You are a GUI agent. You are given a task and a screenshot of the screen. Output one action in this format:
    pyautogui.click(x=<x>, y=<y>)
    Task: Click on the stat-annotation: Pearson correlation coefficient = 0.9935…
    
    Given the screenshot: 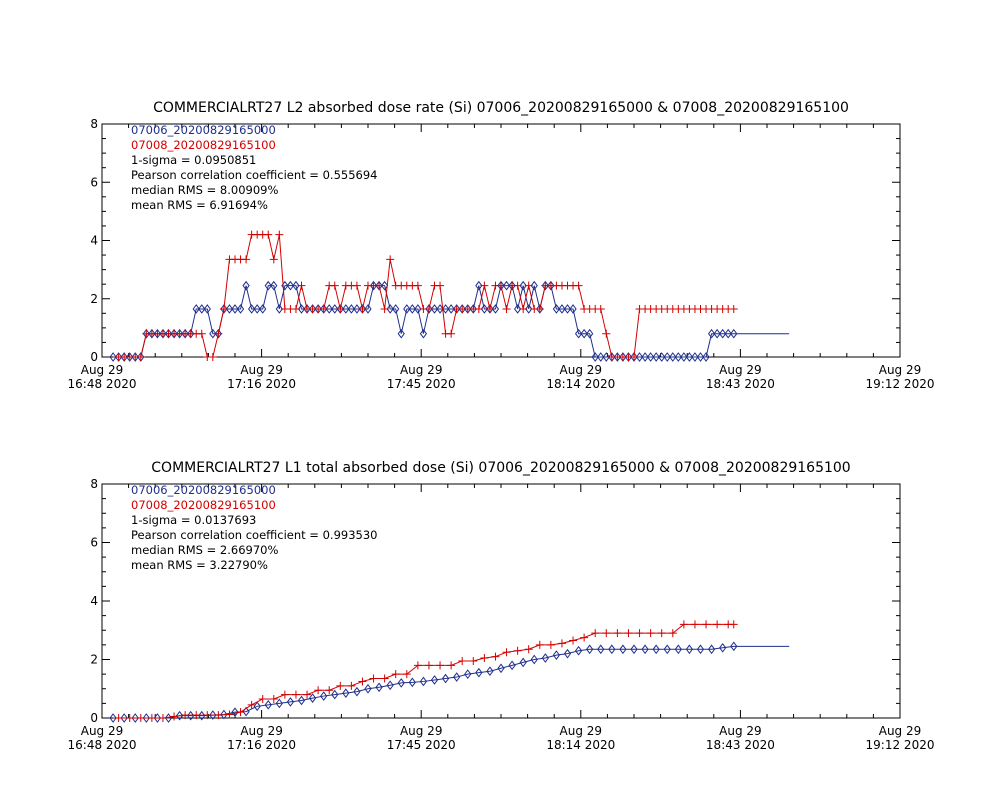 What is the action you would take?
    pyautogui.click(x=254, y=535)
    